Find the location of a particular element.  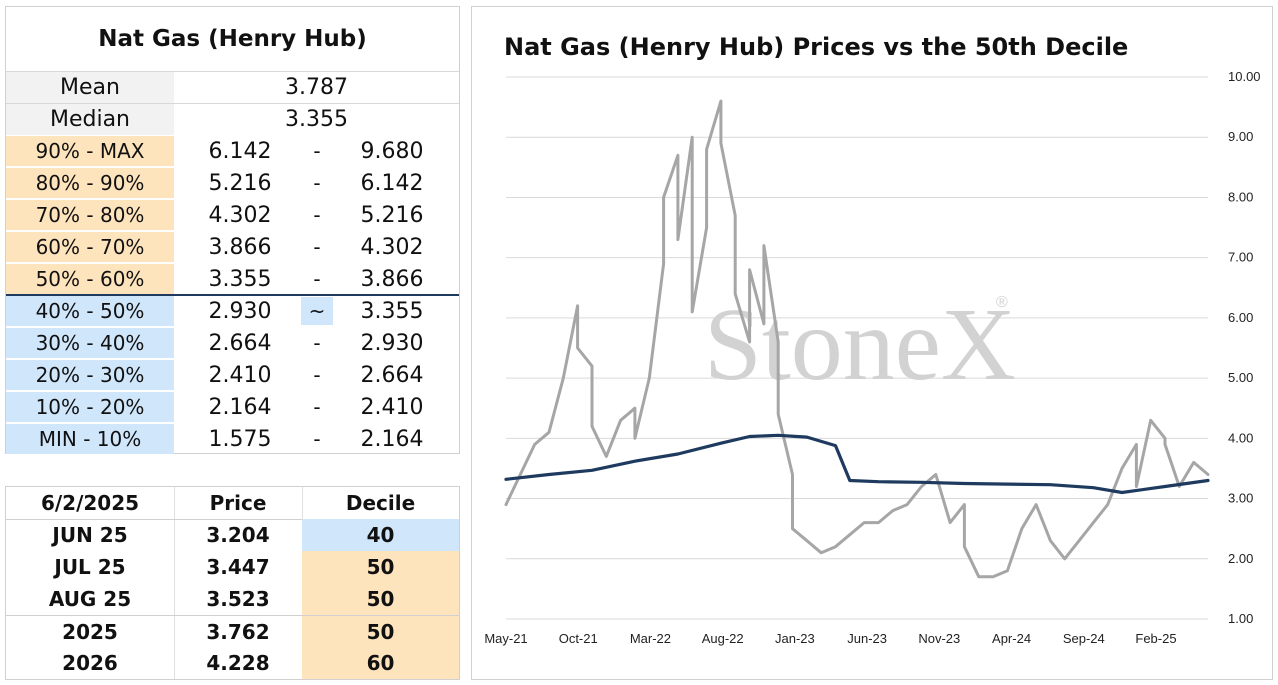

band-high-value: 2.164 is located at coordinates (392, 439).